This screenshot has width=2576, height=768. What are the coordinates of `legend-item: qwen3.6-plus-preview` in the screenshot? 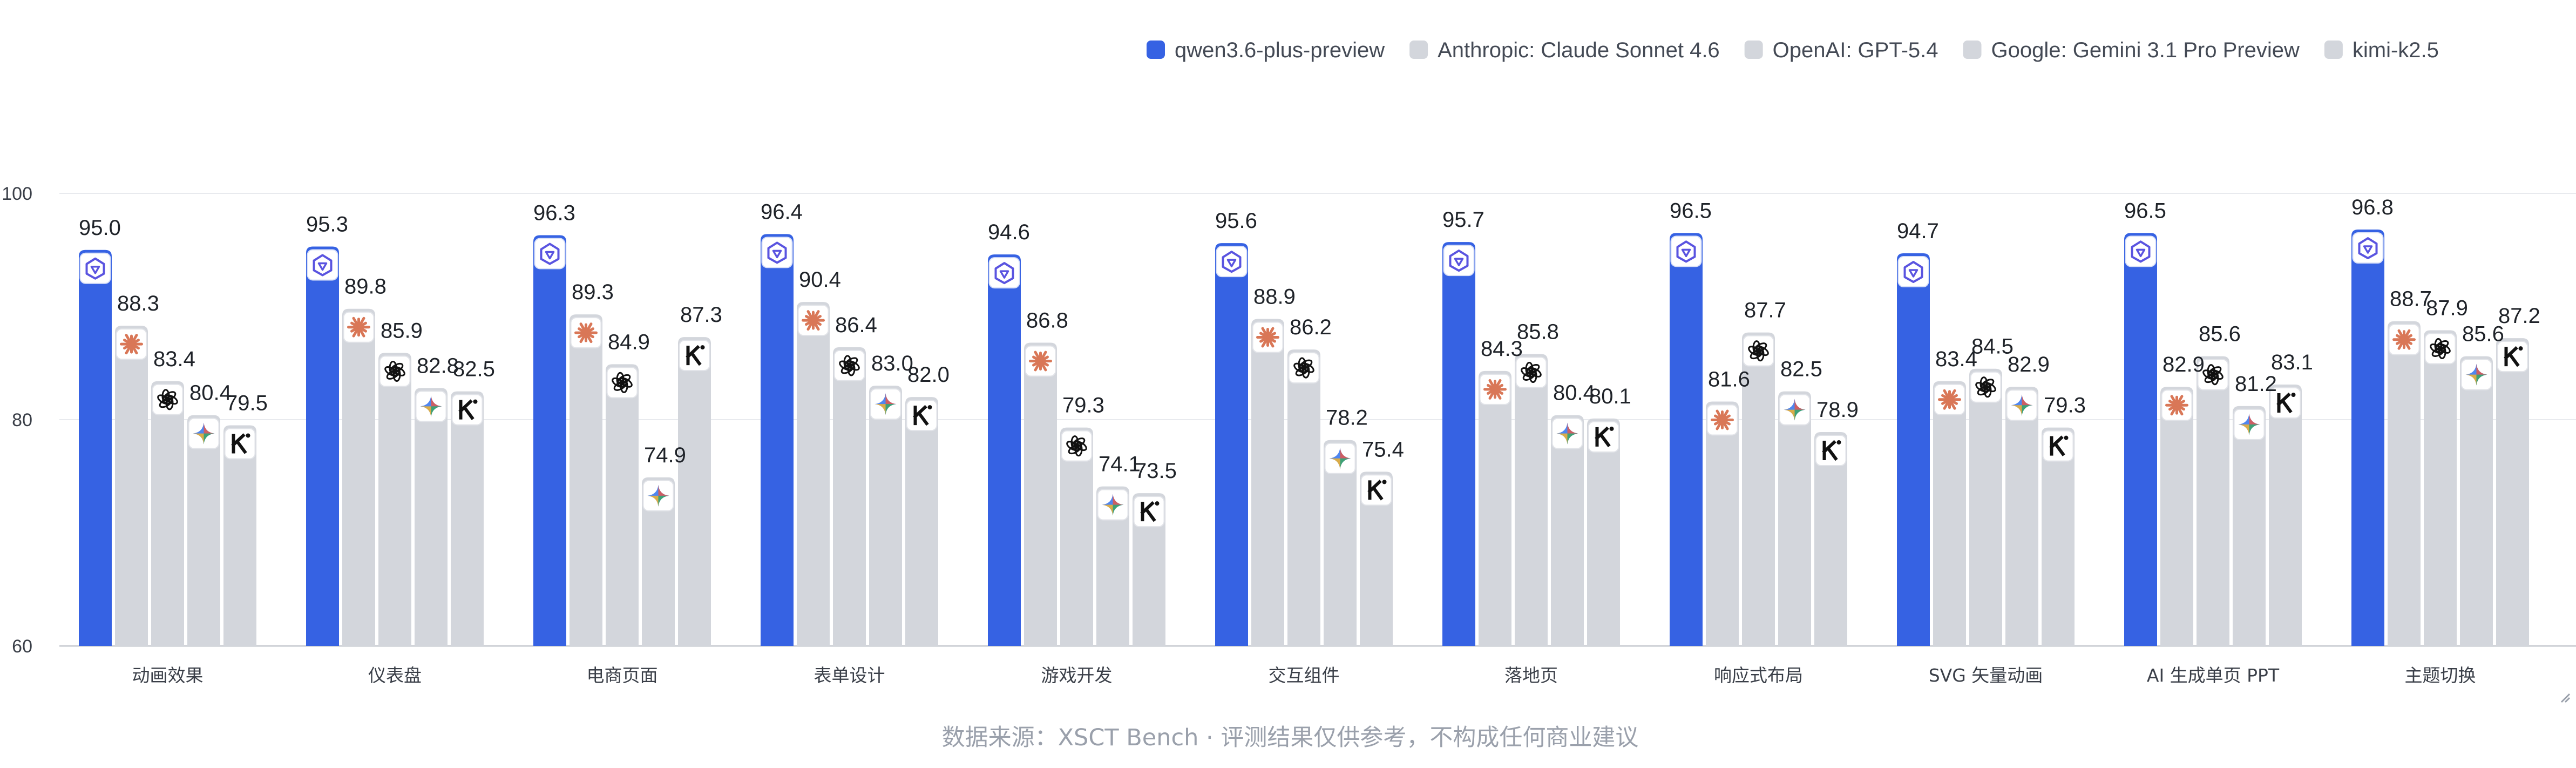 It's located at (1266, 50).